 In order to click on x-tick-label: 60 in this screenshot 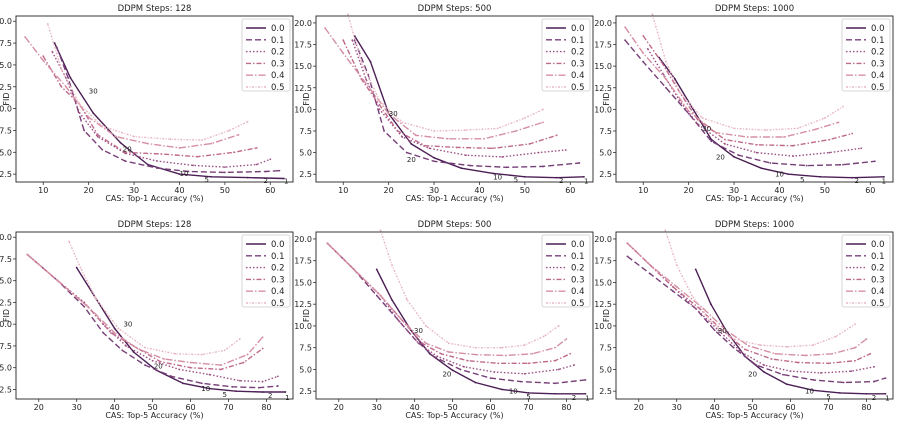, I will do `click(570, 190)`.